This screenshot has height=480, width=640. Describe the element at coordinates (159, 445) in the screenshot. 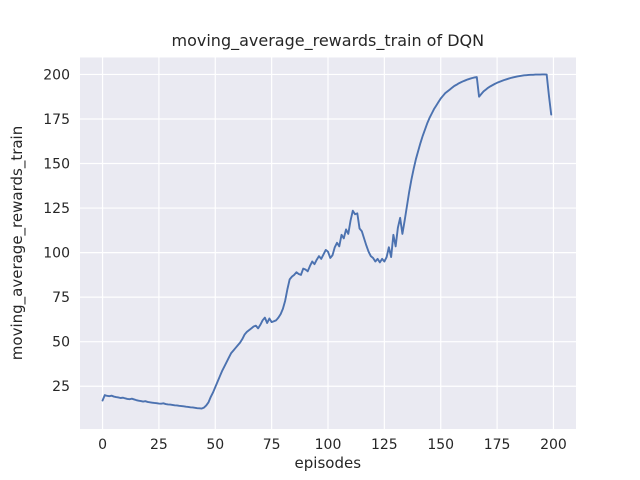

I see `x-tick-label: 25` at that location.